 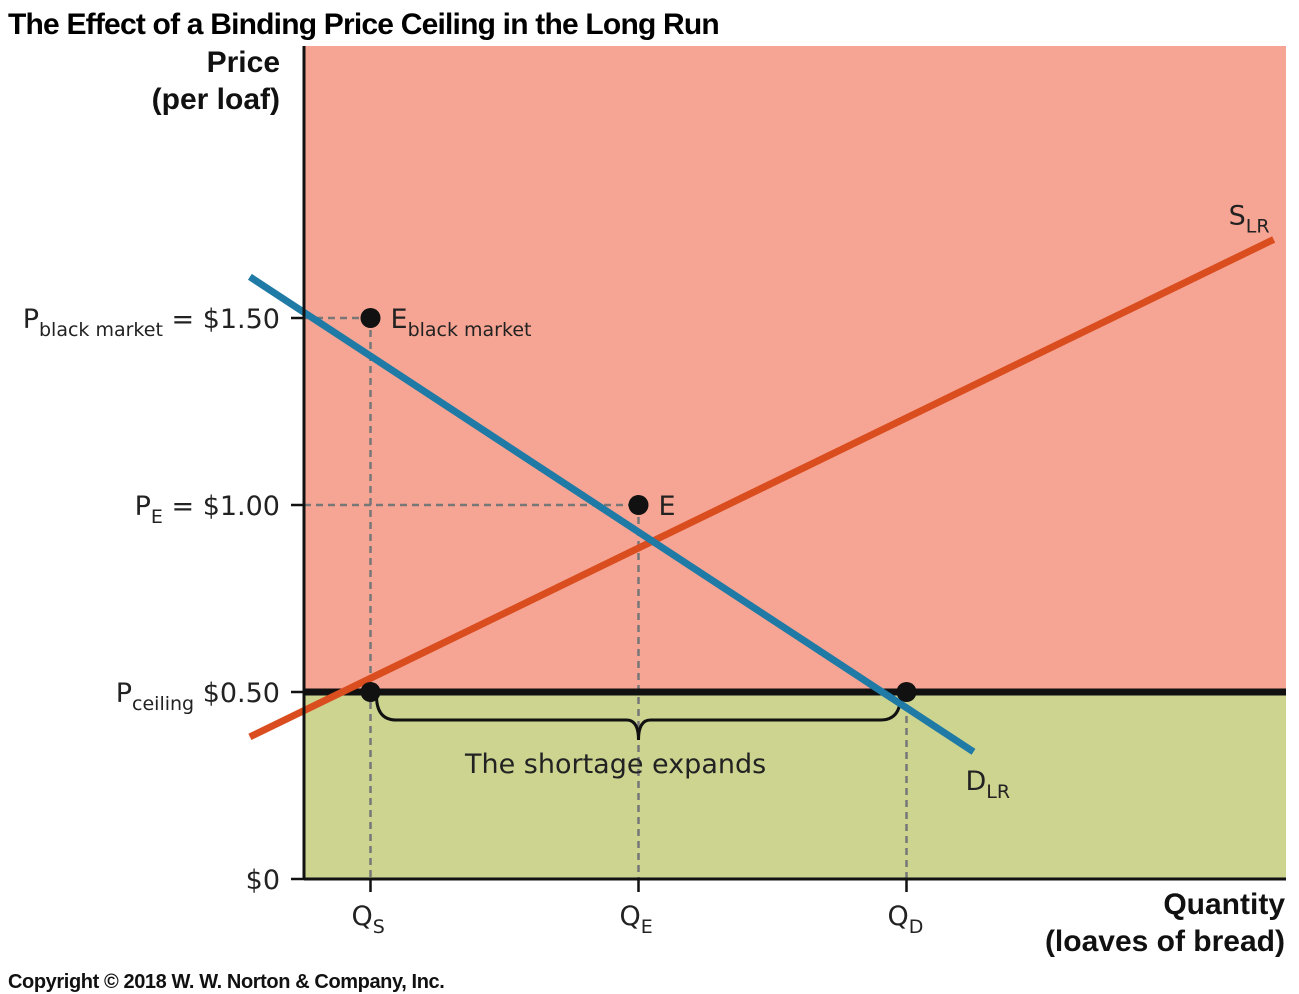 What do you see at coordinates (151, 322) in the screenshot?
I see `y-tick-label-0: Pblack market = $1.50` at bounding box center [151, 322].